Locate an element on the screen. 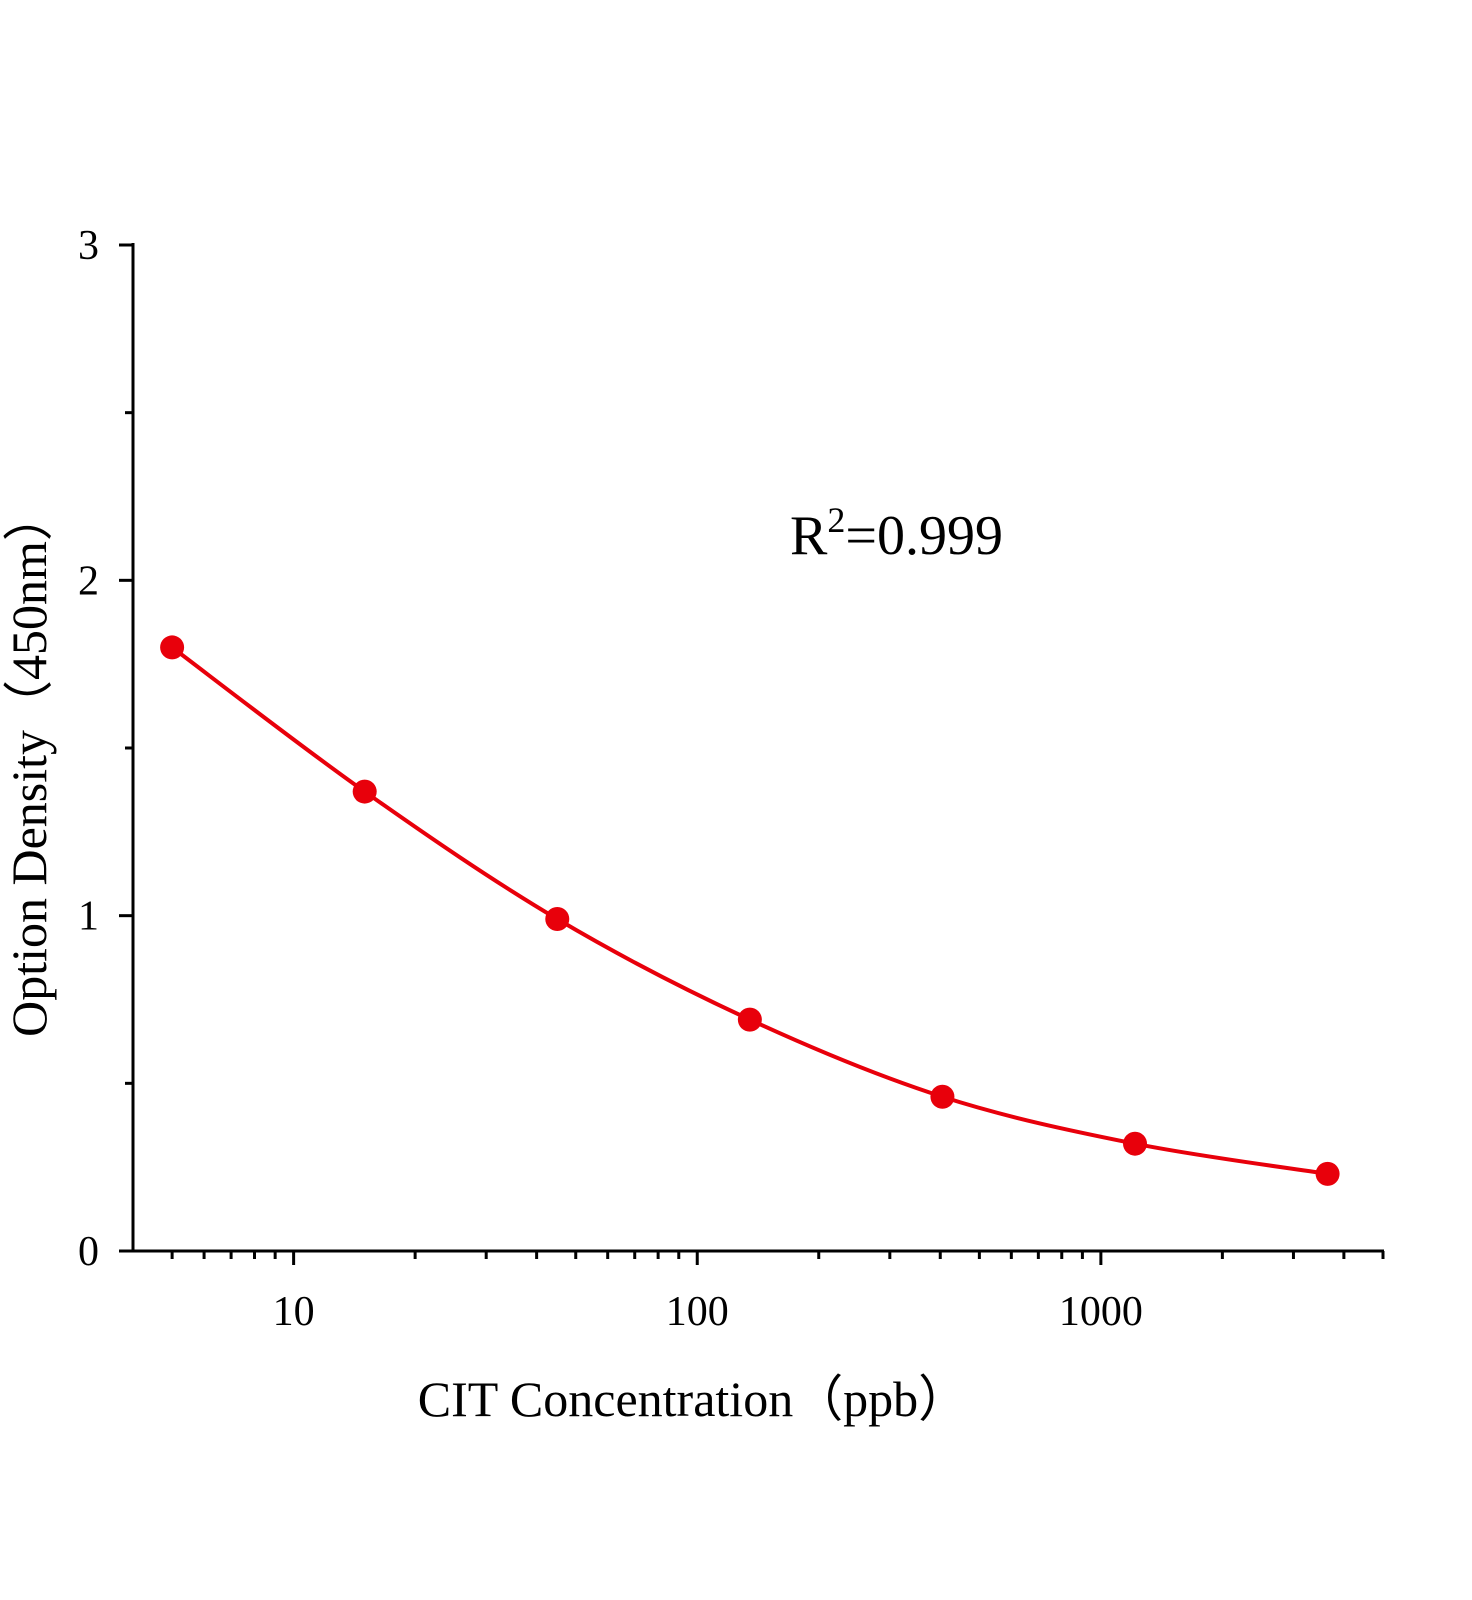  annotation-sup: 2 is located at coordinates (836, 520).